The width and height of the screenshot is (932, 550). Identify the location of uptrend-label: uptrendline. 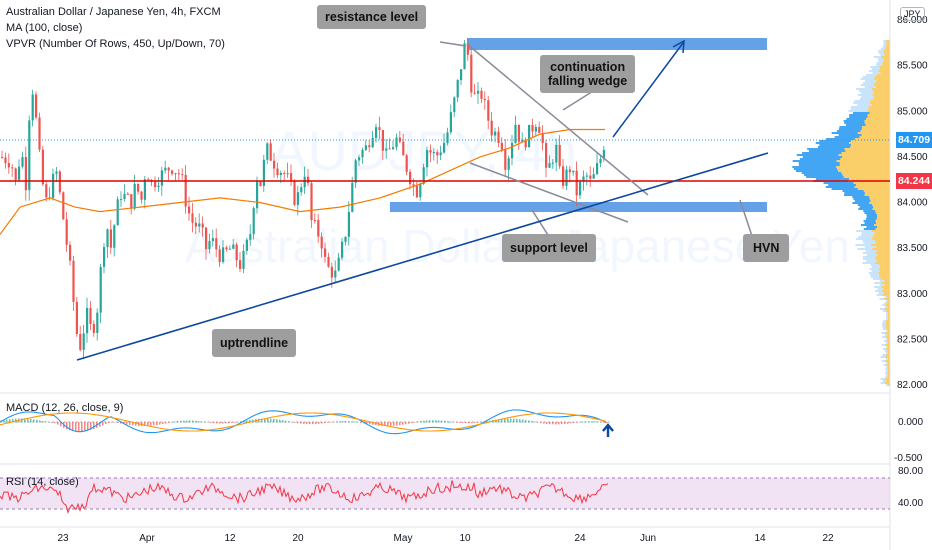
(254, 343).